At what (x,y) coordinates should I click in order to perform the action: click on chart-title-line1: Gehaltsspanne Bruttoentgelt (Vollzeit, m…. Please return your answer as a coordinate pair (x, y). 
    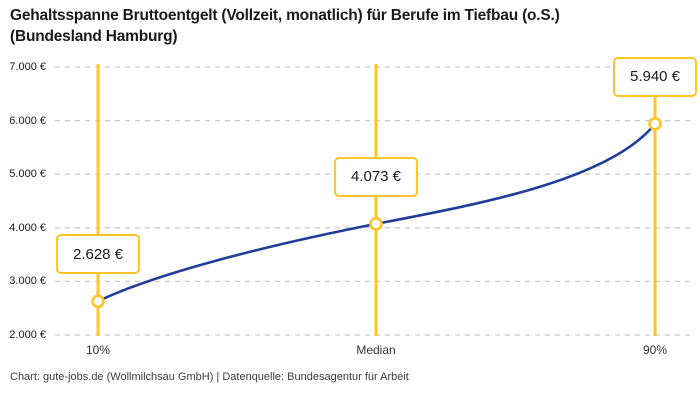
    Looking at the image, I should click on (285, 15).